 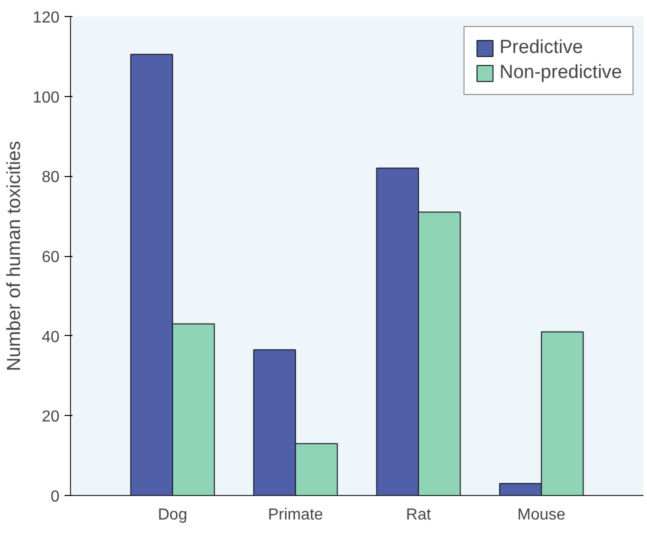 I want to click on y-tick-label: 40, so click(x=51, y=337).